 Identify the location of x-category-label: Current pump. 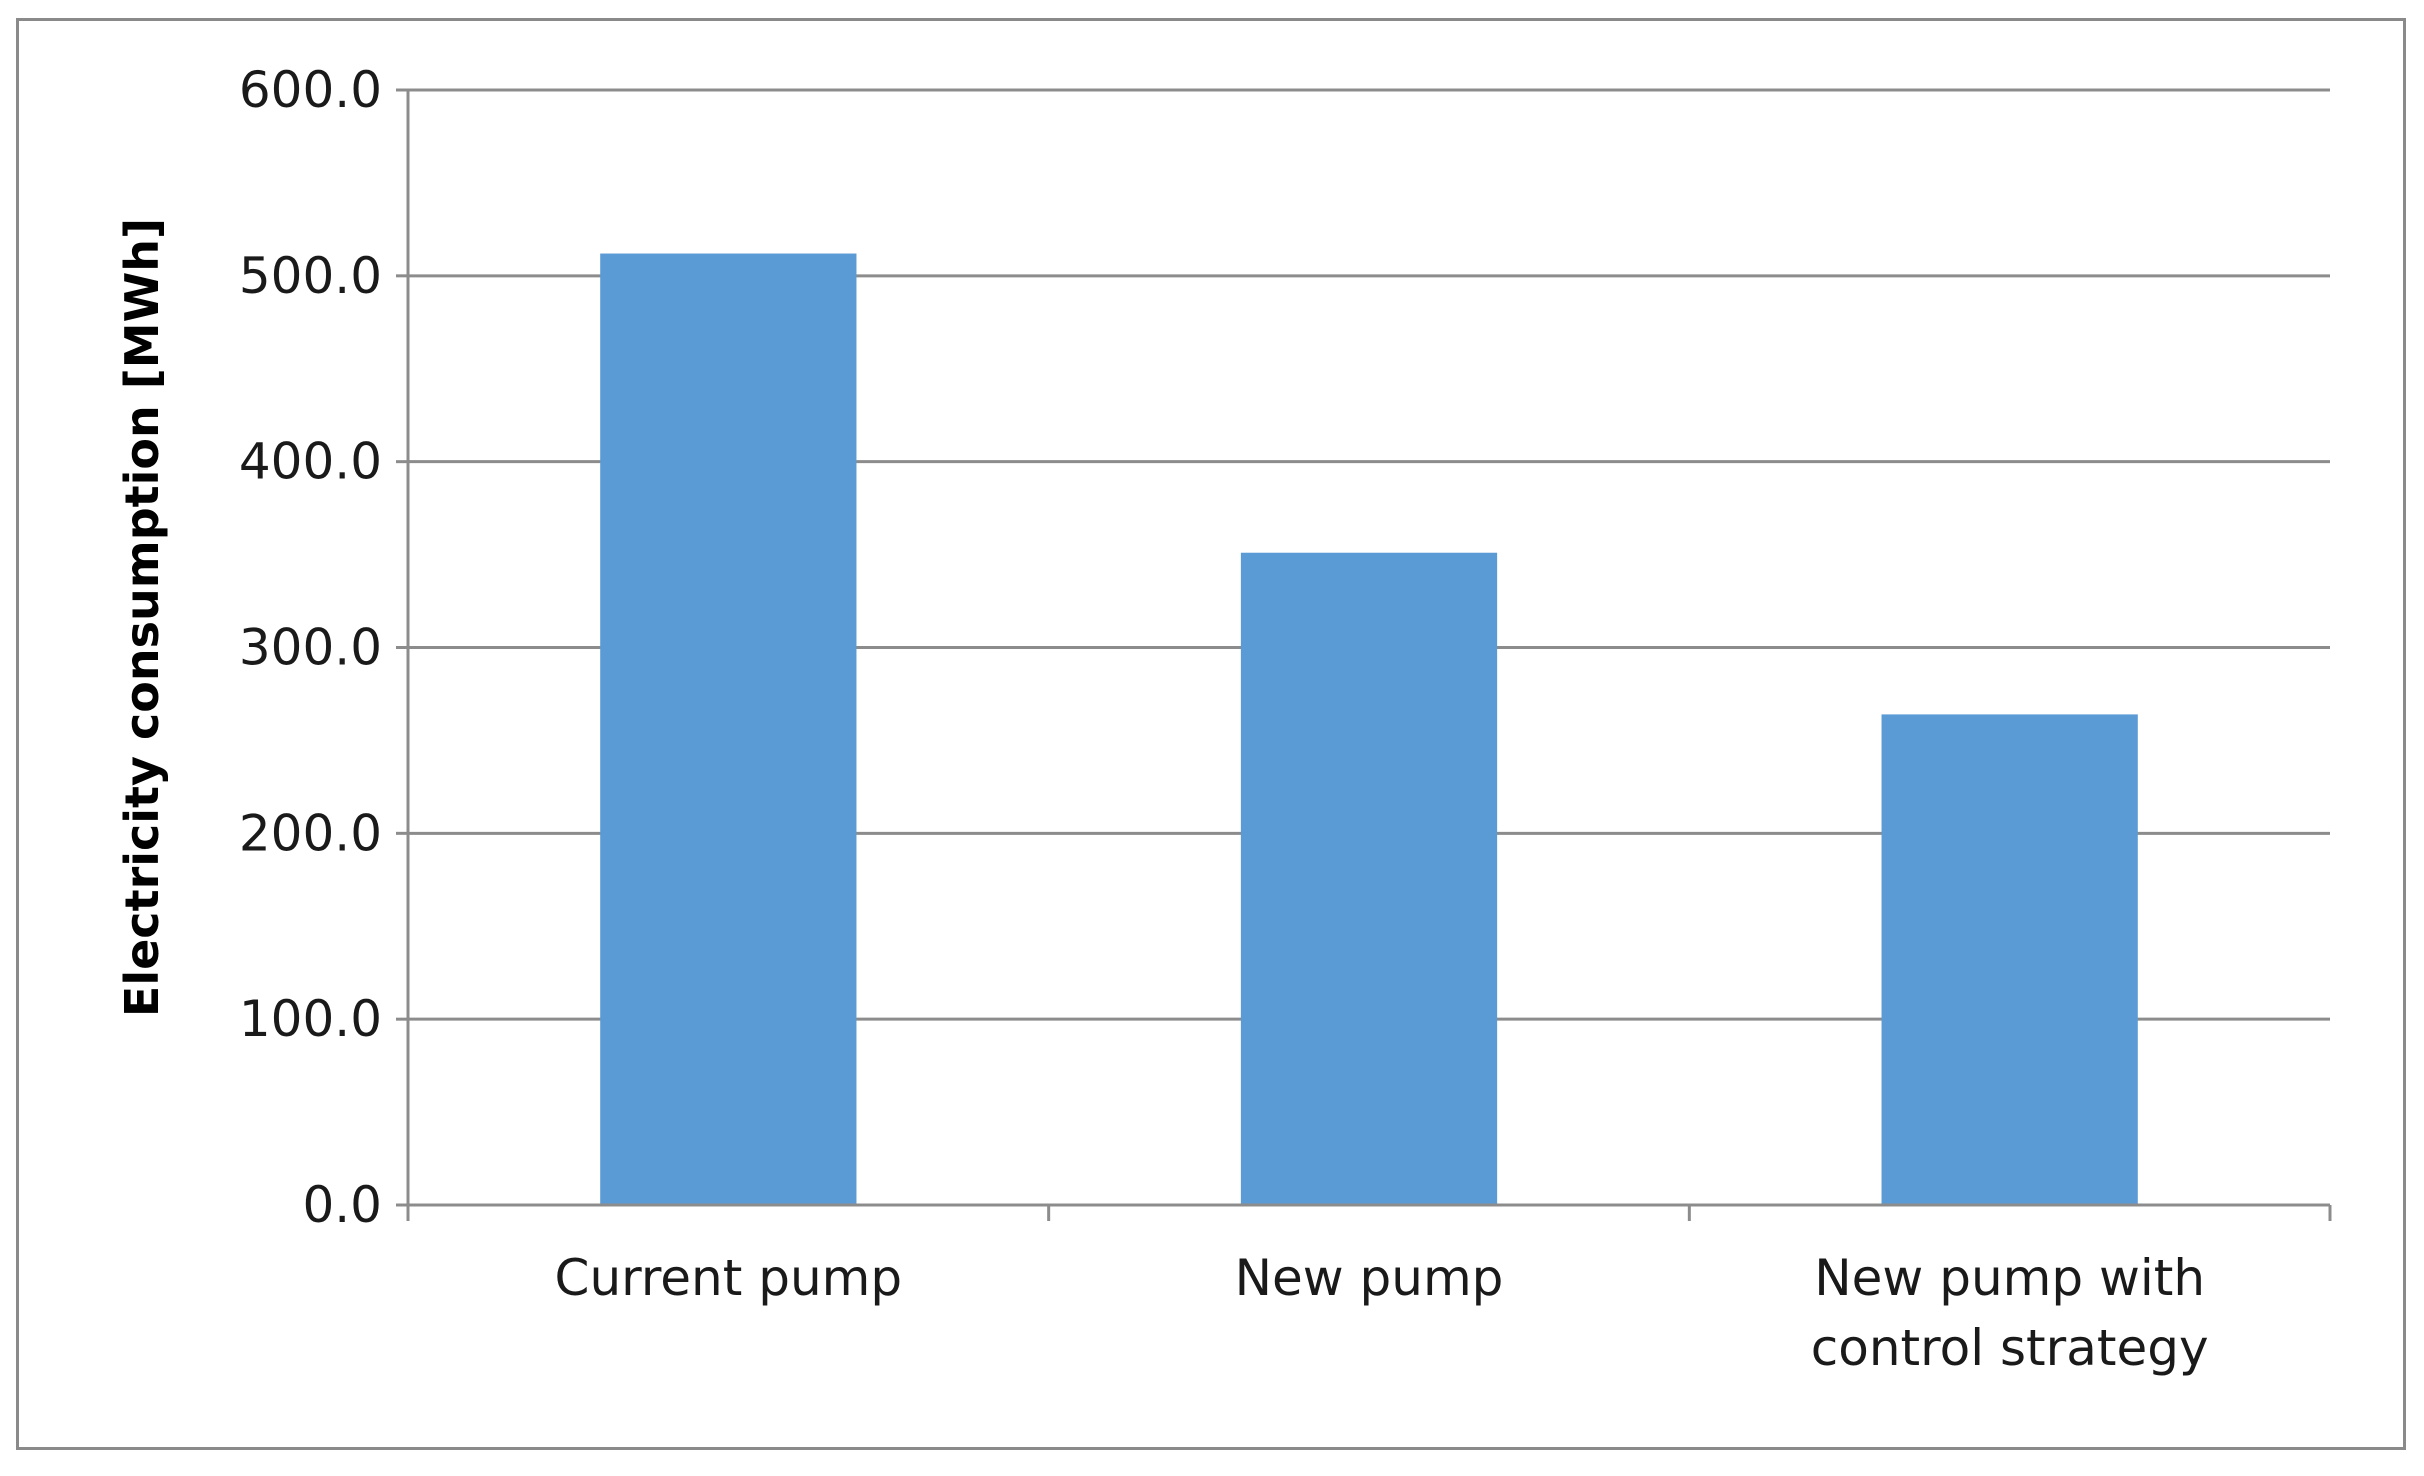
(729, 1278).